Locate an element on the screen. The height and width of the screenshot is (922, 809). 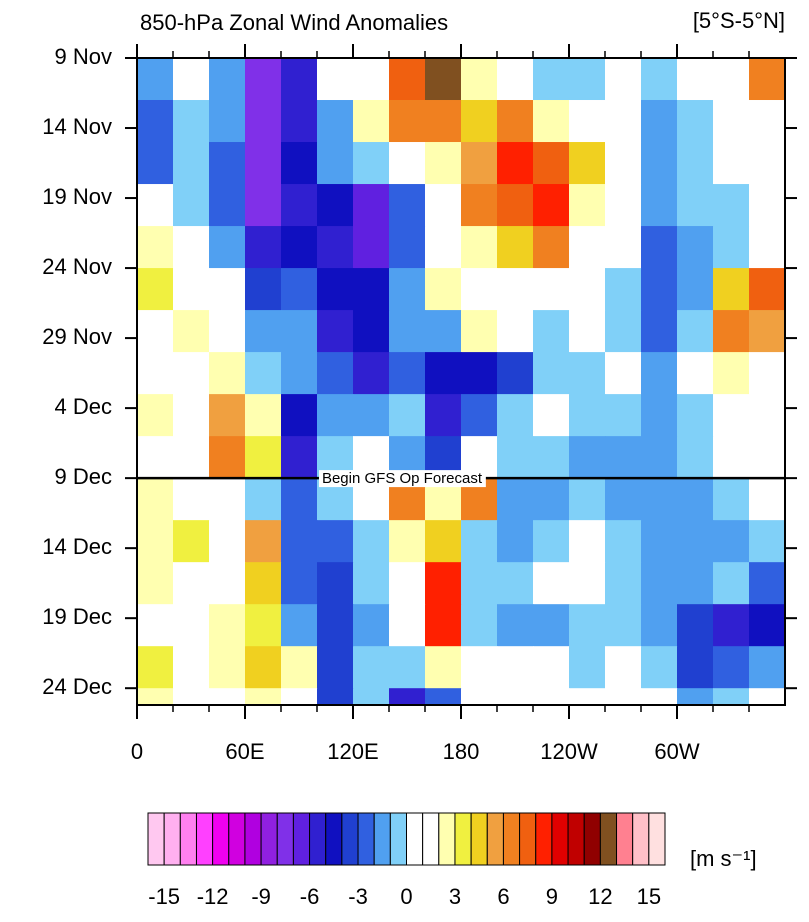
chart-title: 850-hPa Zonal Wind Anomalies is located at coordinates (294, 22).